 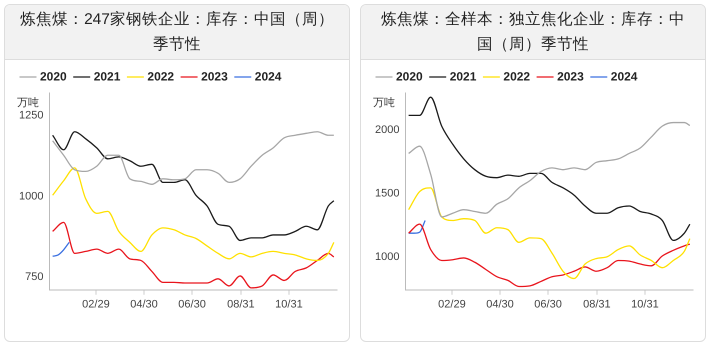 What do you see at coordinates (533, 32) in the screenshot?
I see `chart-title: 炼焦煤：全样本：独立焦化企业：库存：中国（周）季节性` at bounding box center [533, 32].